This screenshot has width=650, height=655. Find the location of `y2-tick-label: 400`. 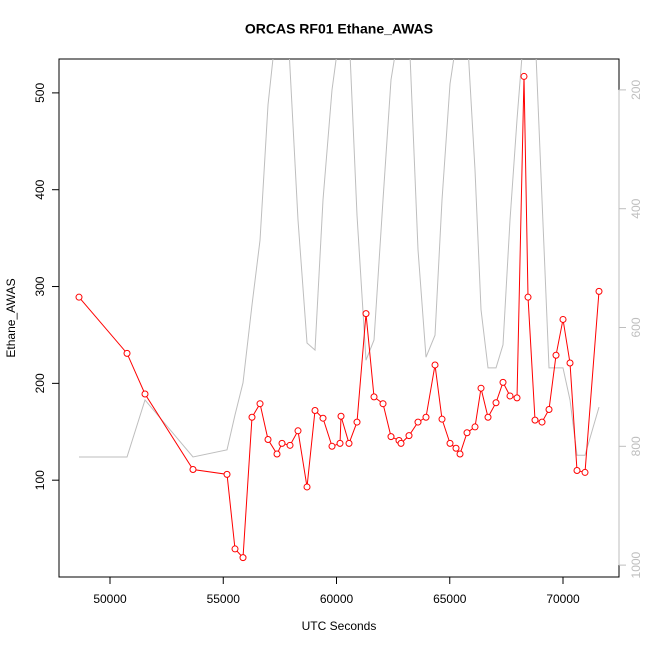

y2-tick-label: 400 is located at coordinates (636, 208).